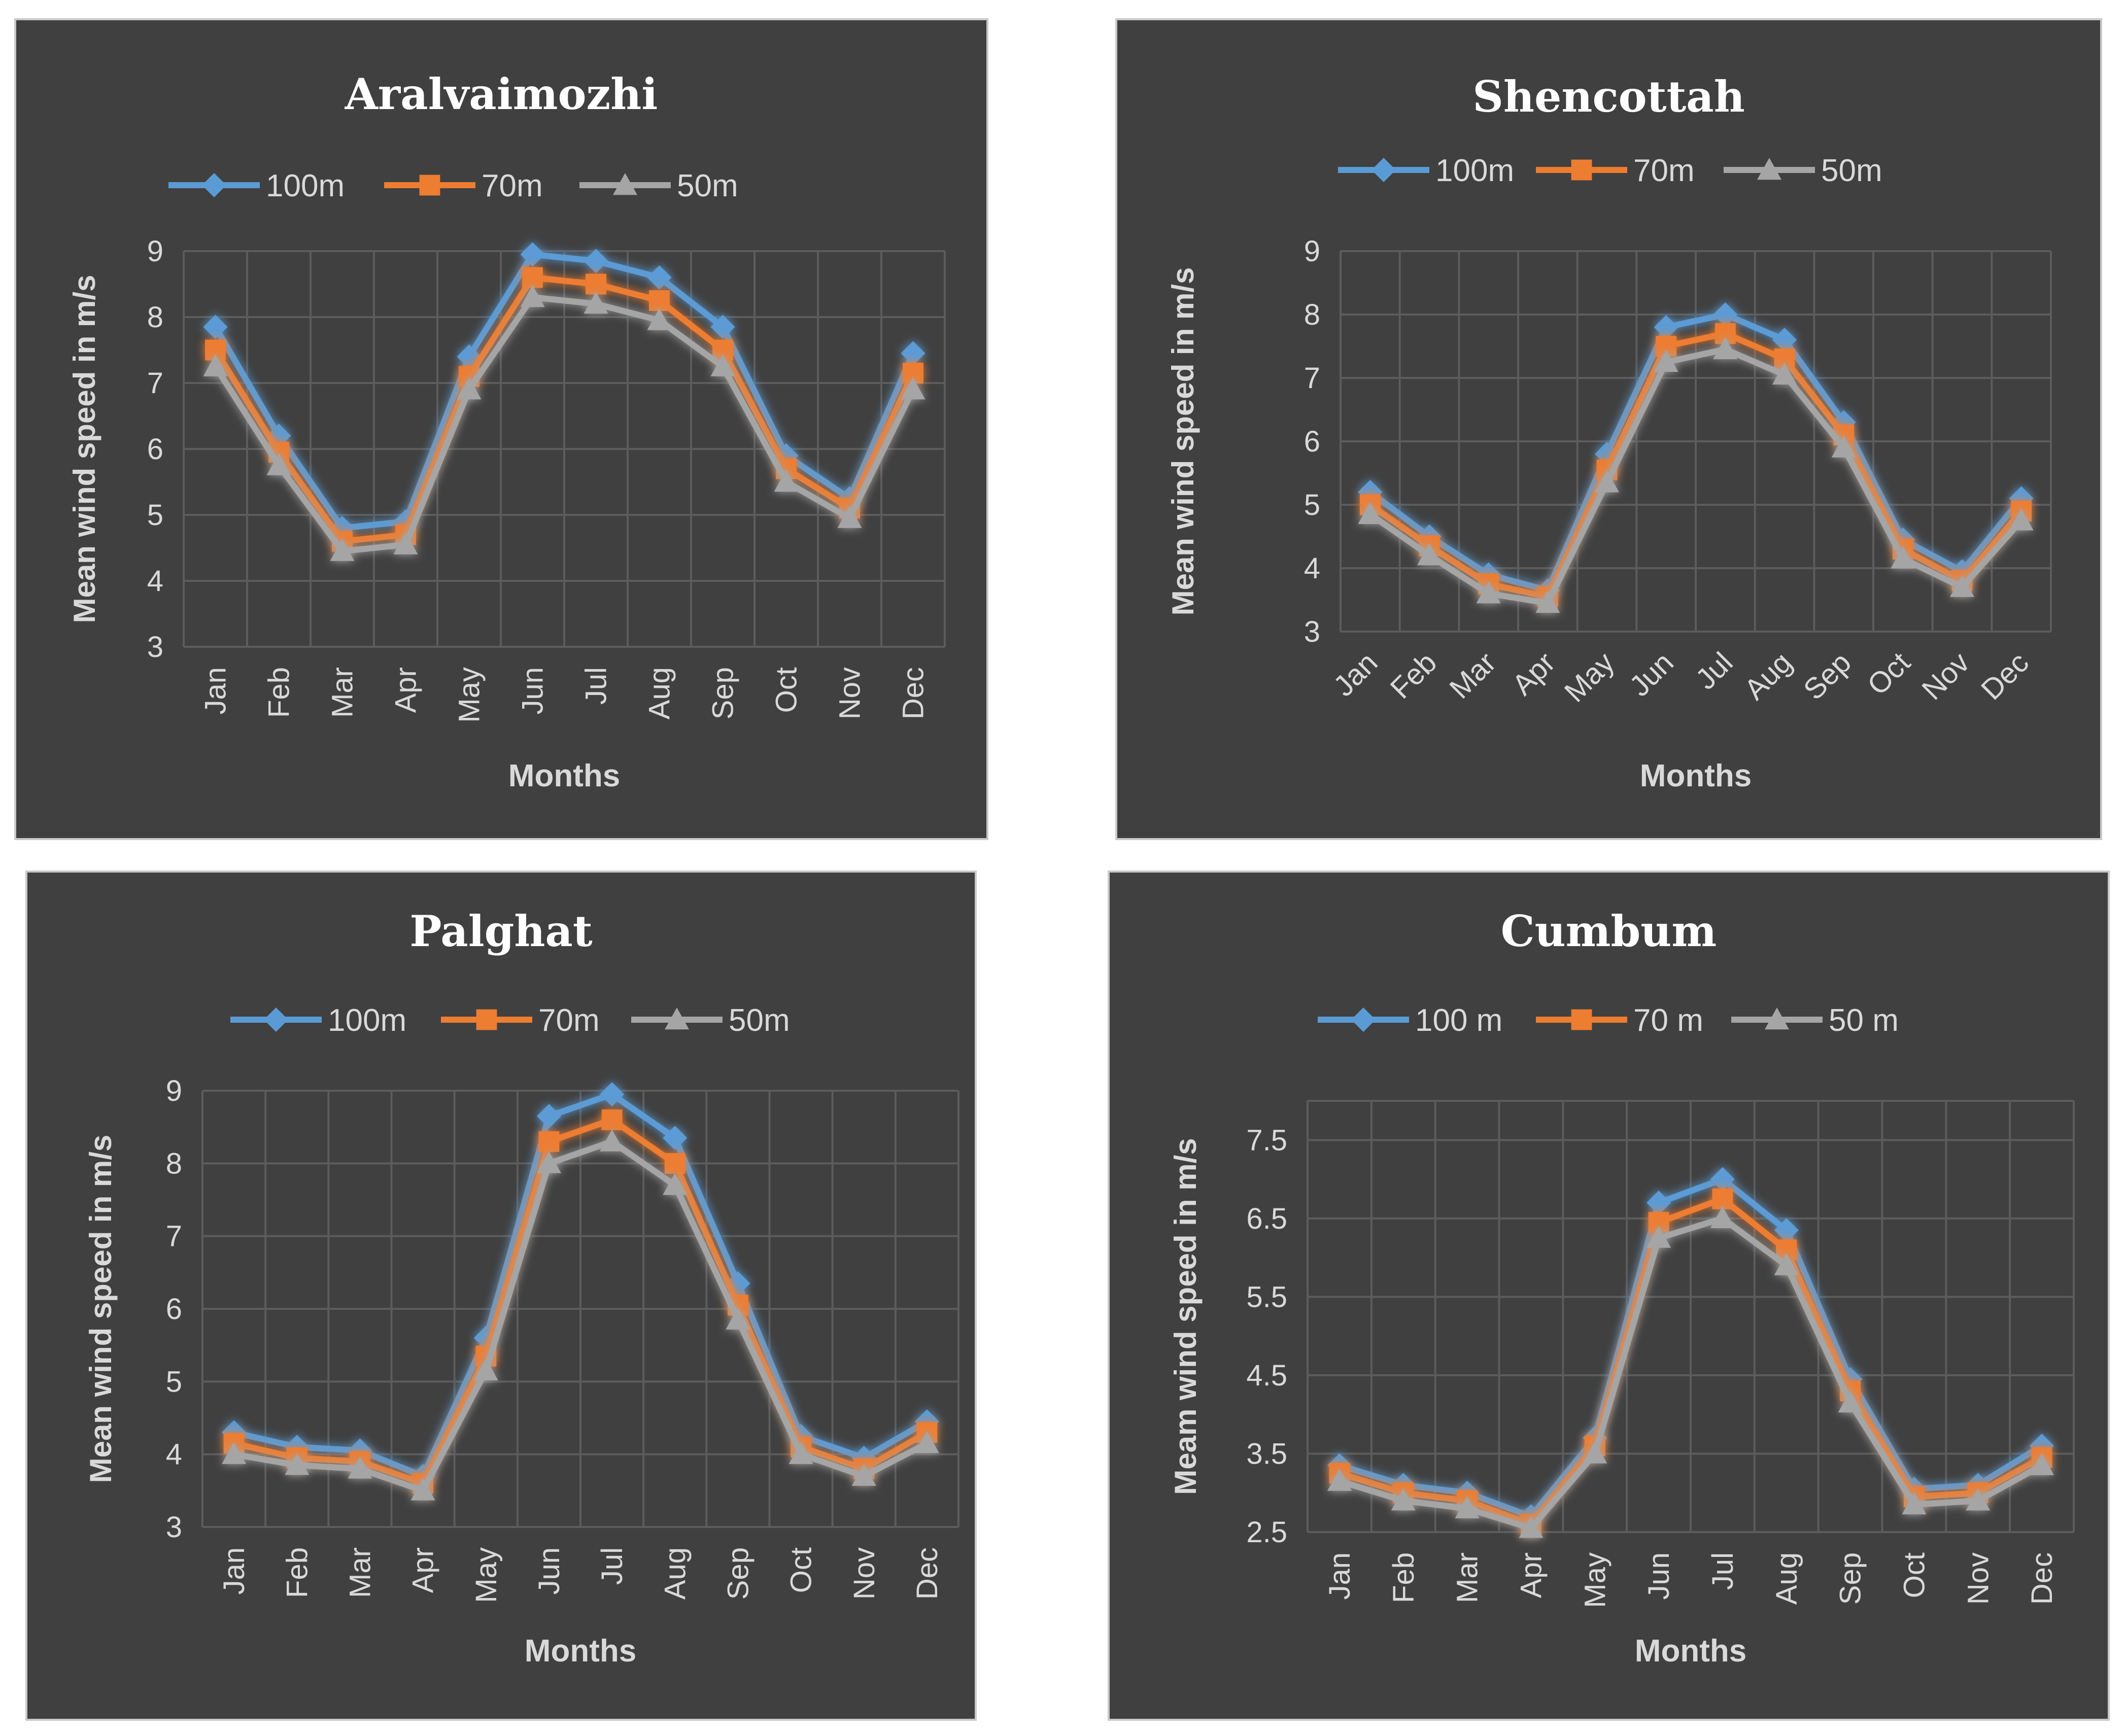 The height and width of the screenshot is (1736, 2126). I want to click on x-axis-label: Months, so click(580, 1651).